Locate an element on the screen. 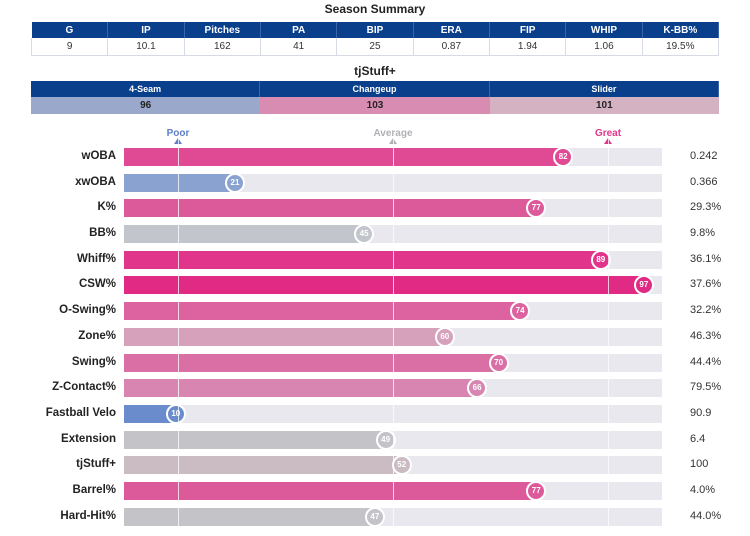 This screenshot has height=536, width=750. summary-value-whip: 1.06 is located at coordinates (604, 47).